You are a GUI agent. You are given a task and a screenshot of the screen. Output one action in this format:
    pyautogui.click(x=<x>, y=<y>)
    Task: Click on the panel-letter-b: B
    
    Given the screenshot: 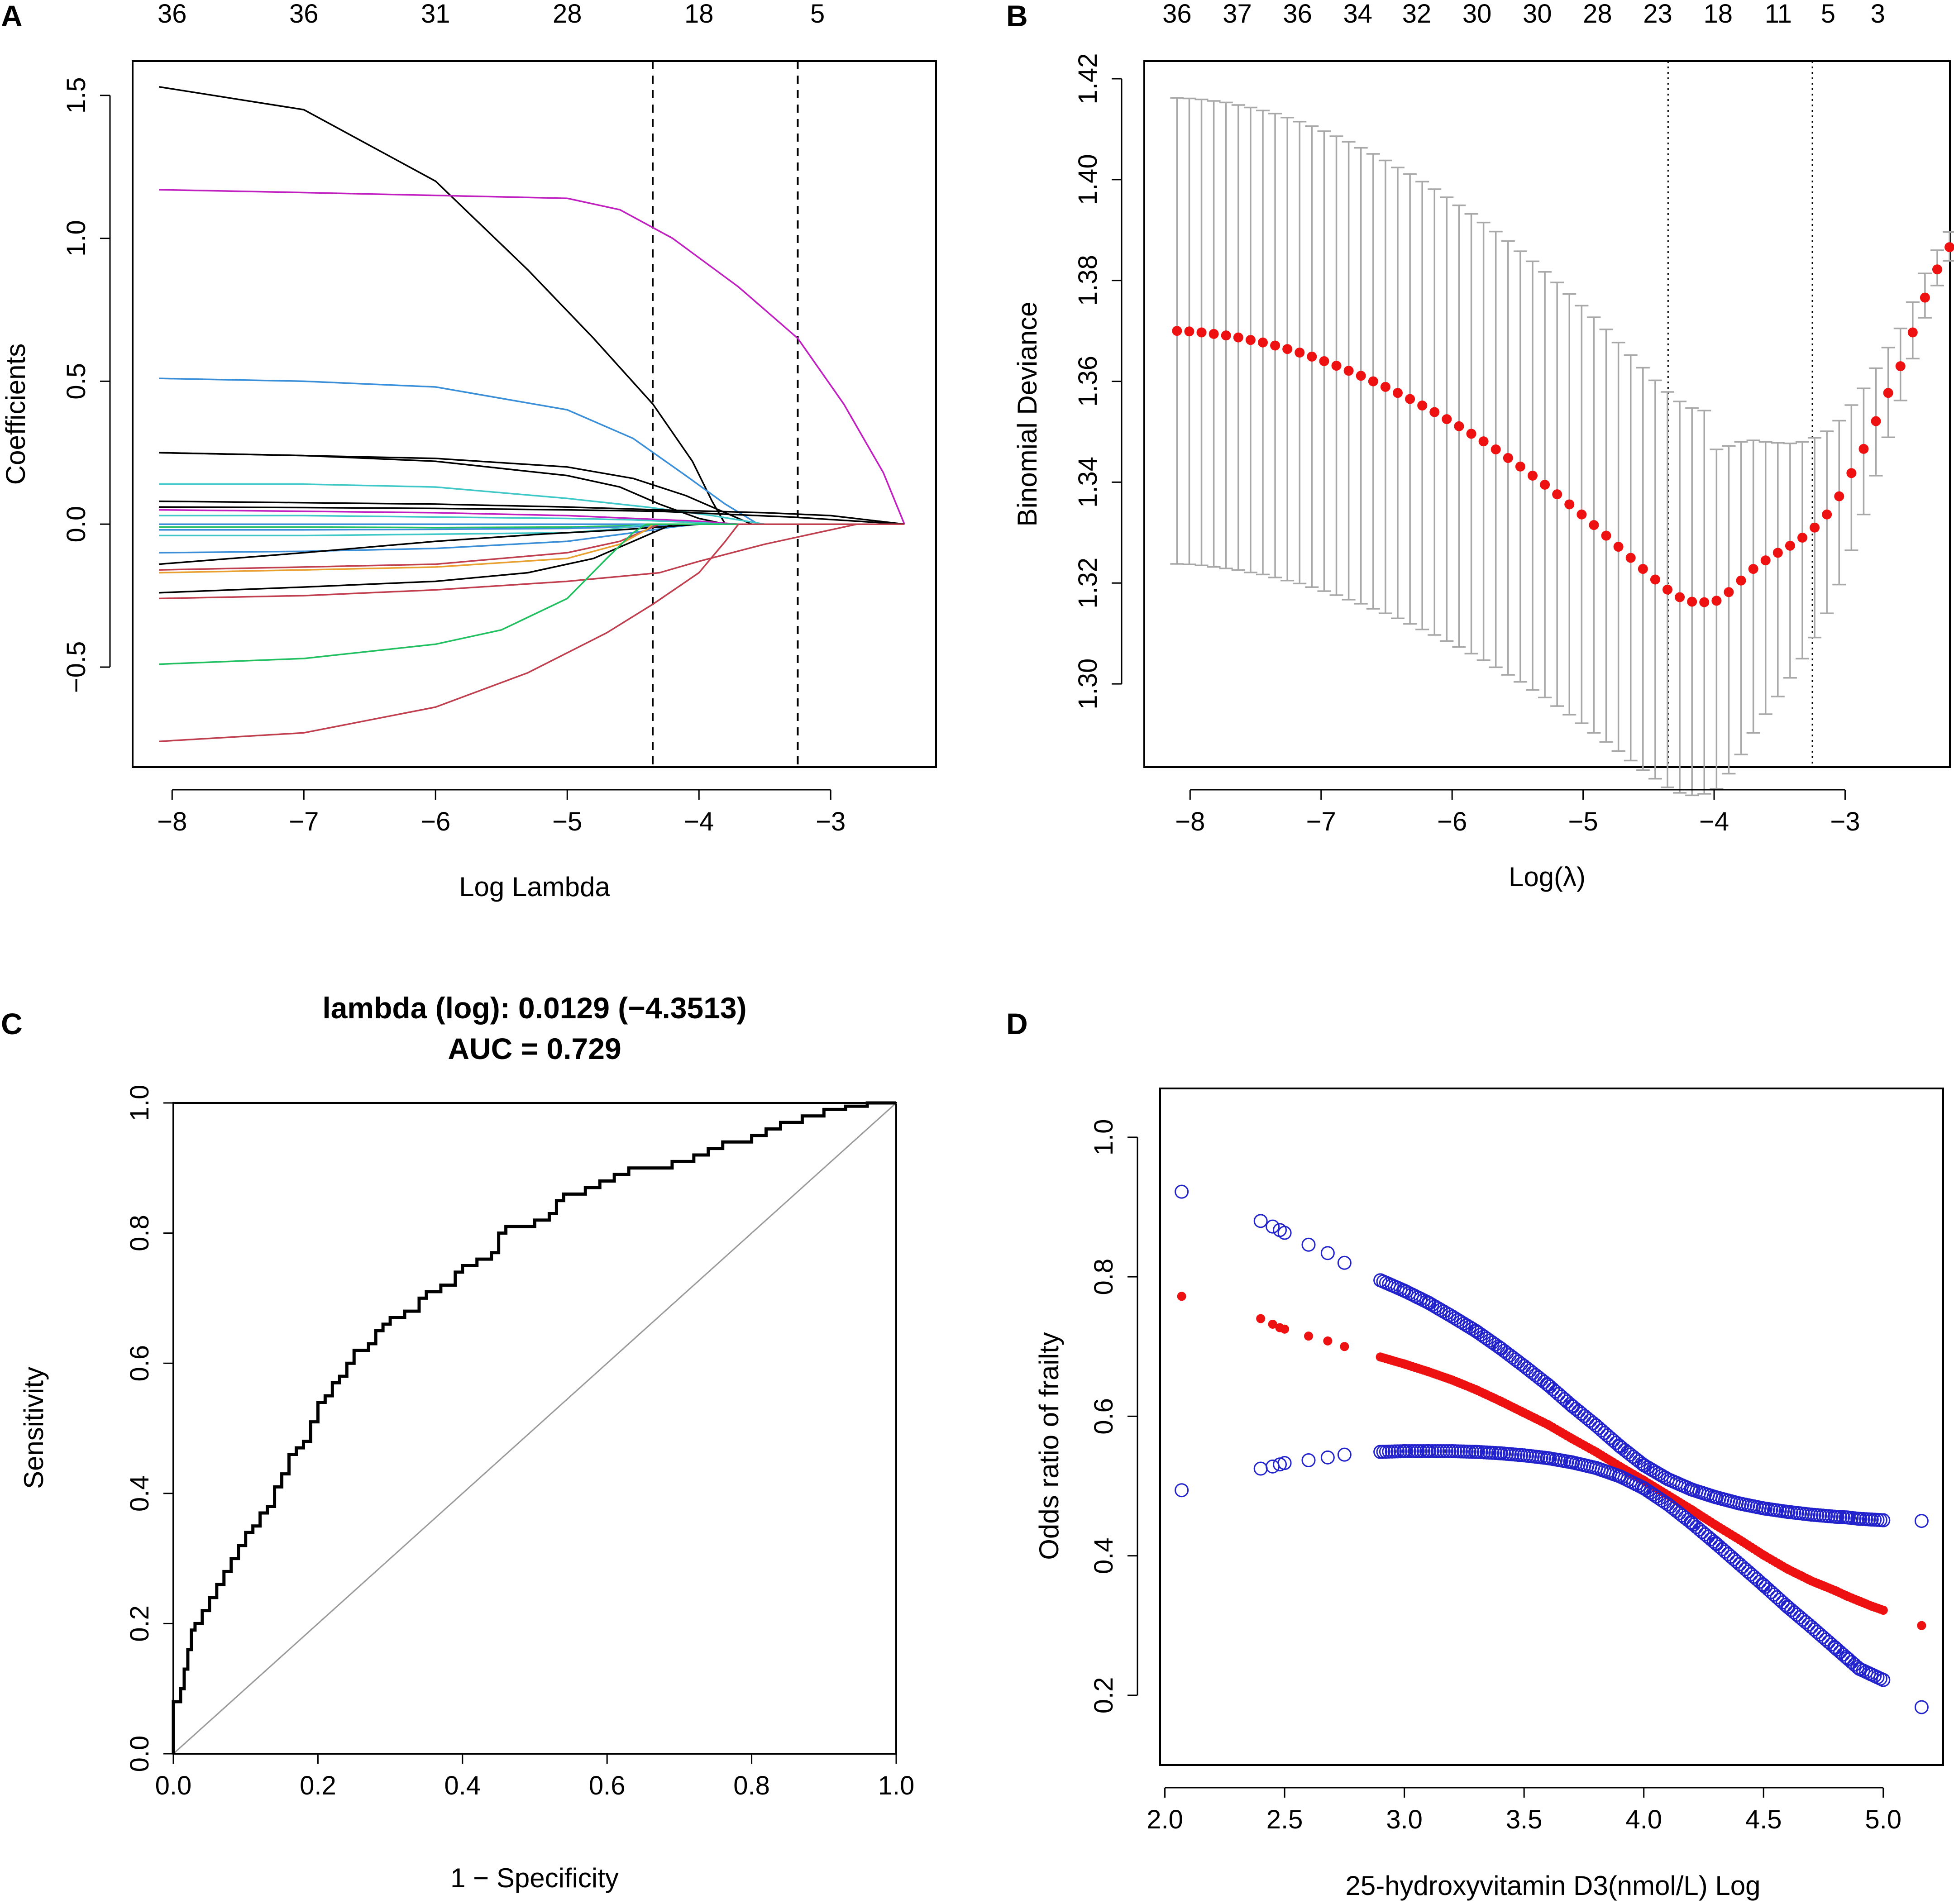 What is the action you would take?
    pyautogui.click(x=1017, y=16)
    